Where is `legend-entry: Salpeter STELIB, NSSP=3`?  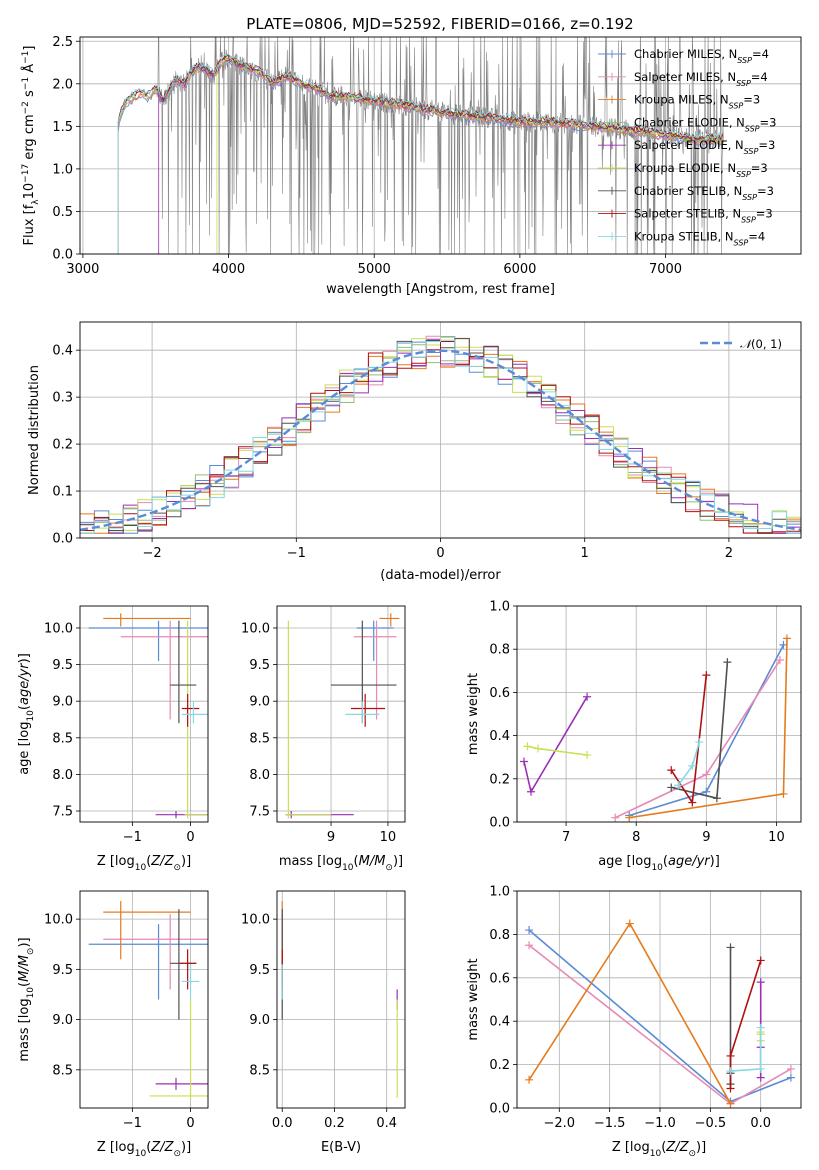 legend-entry: Salpeter STELIB, NSSP=3 is located at coordinates (703, 216).